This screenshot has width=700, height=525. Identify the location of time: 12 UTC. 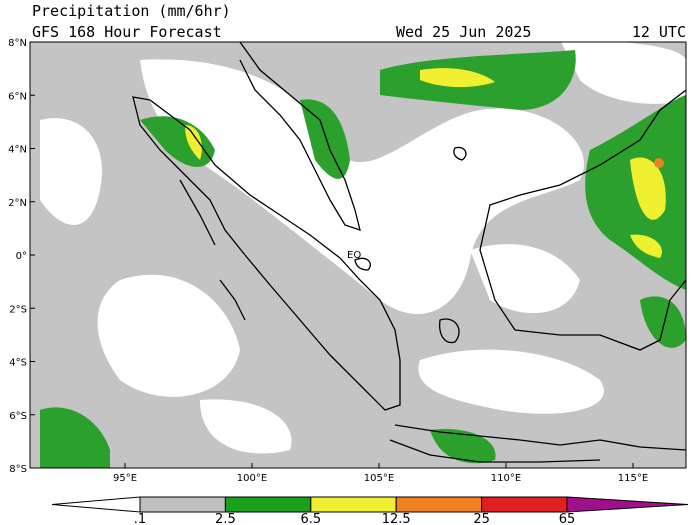
(659, 32).